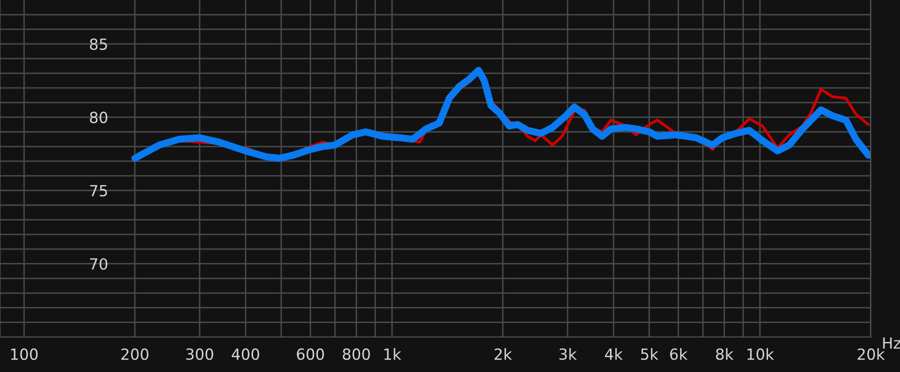  What do you see at coordinates (568, 354) in the screenshot?
I see `x-tick-label: 3k` at bounding box center [568, 354].